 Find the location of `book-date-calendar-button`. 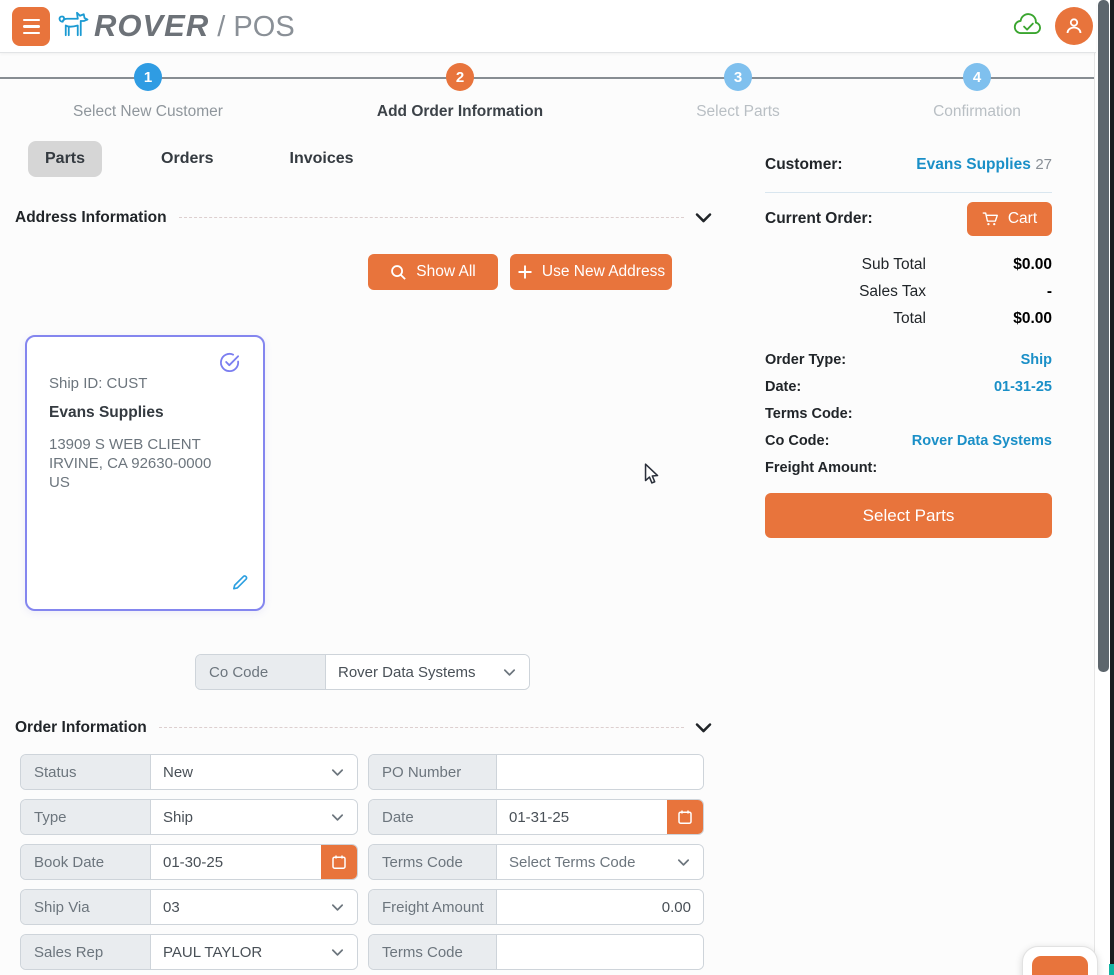

book-date-calendar-button is located at coordinates (339, 862).